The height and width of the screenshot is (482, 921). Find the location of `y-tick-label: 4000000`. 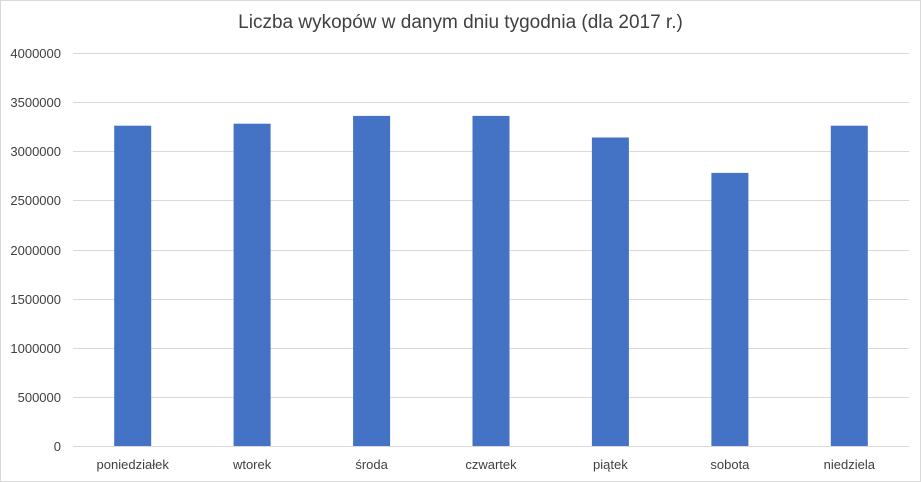

y-tick-label: 4000000 is located at coordinates (35, 53).